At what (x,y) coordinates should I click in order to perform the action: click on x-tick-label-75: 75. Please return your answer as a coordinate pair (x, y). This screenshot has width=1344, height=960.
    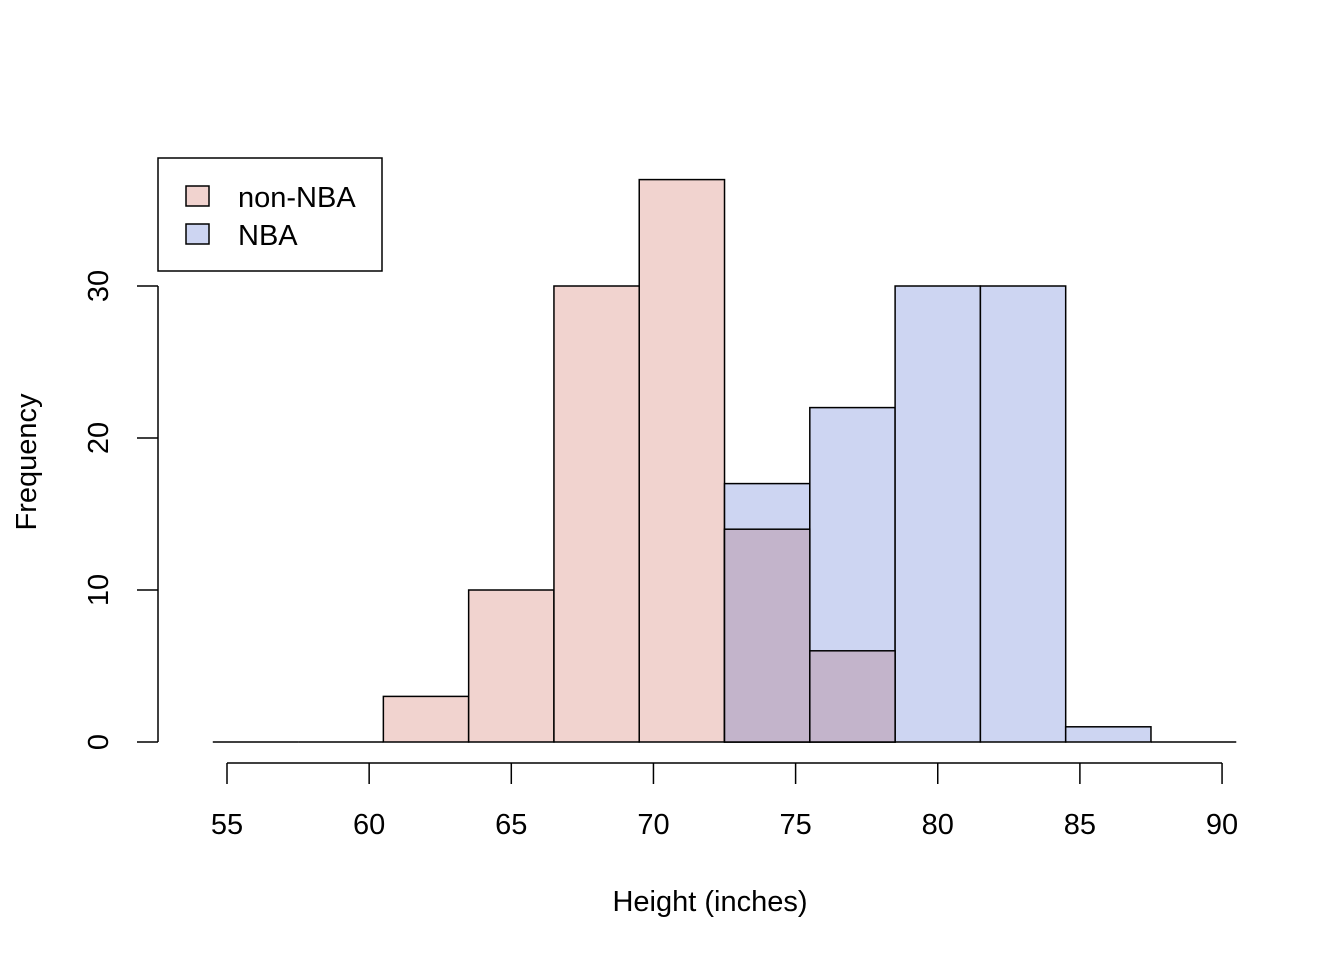
    Looking at the image, I should click on (795, 825).